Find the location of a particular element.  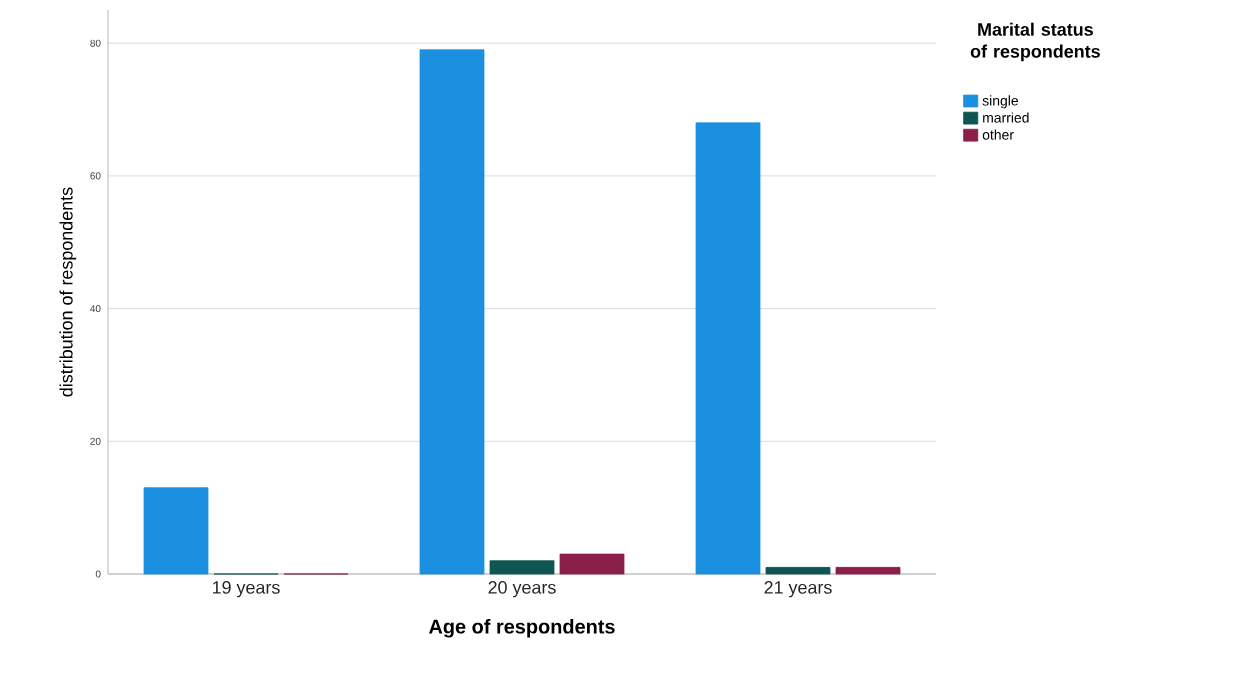

x-tick-label: 21 years is located at coordinates (798, 589).